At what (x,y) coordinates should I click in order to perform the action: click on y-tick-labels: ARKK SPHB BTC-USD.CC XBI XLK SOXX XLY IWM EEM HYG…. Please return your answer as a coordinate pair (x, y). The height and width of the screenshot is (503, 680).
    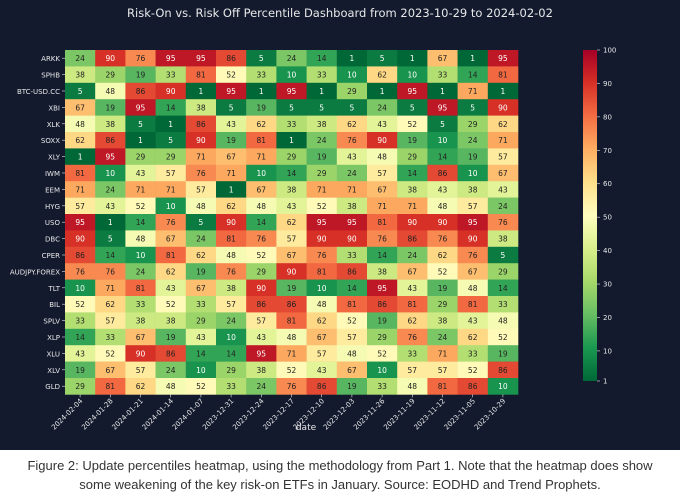
    Looking at the image, I should click on (37, 223).